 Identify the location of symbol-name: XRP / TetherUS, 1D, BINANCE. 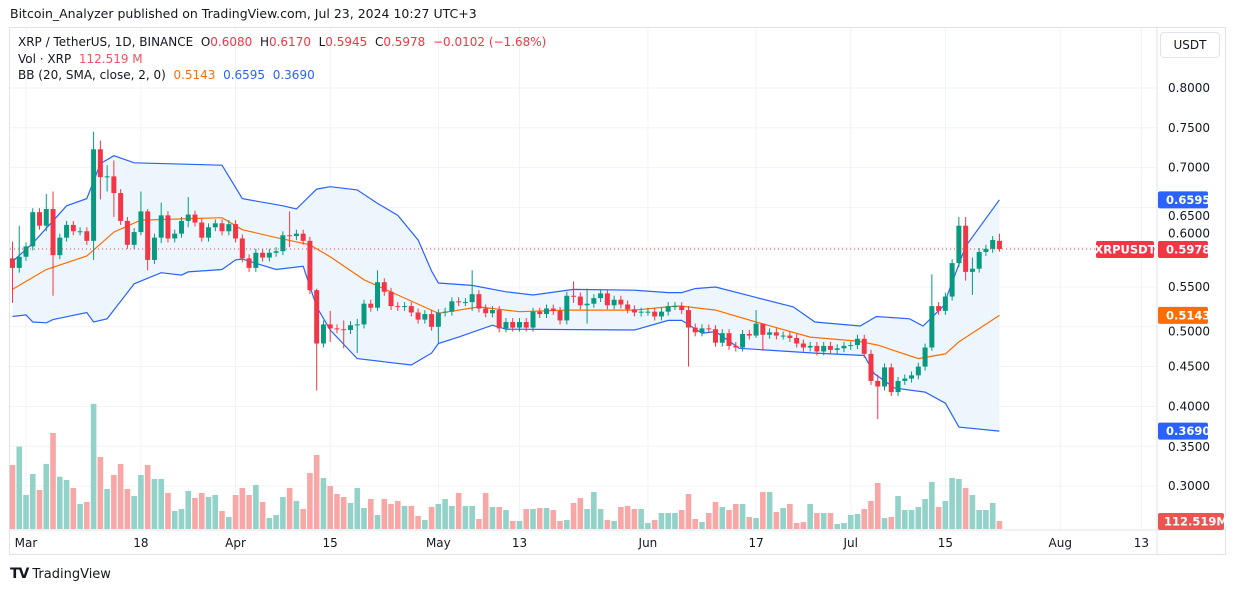
(106, 42).